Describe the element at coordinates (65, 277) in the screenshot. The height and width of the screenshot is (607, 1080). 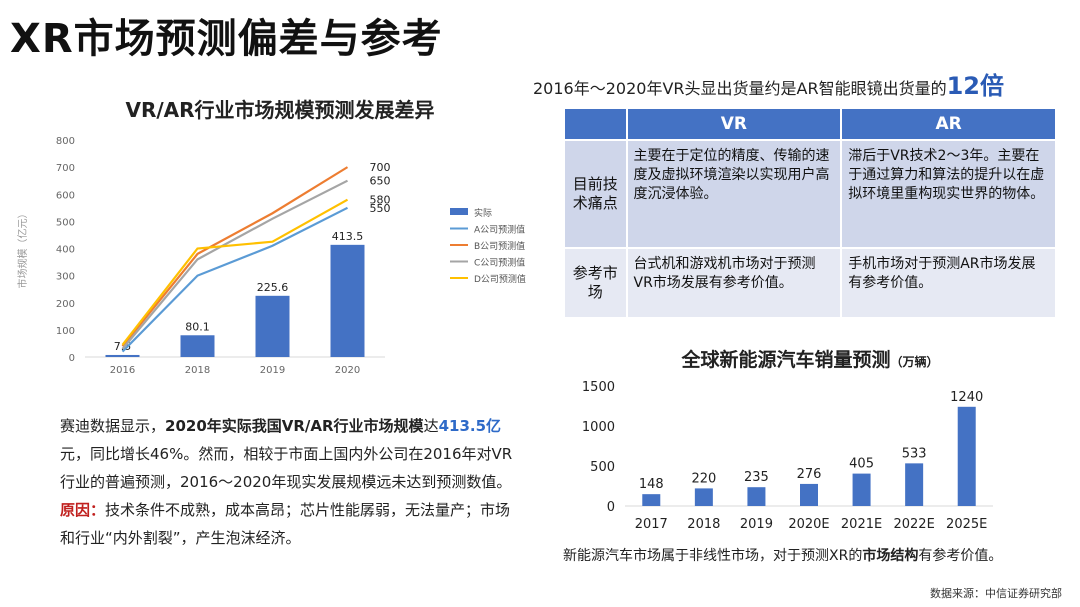
I see `y-tick-label: 300` at that location.